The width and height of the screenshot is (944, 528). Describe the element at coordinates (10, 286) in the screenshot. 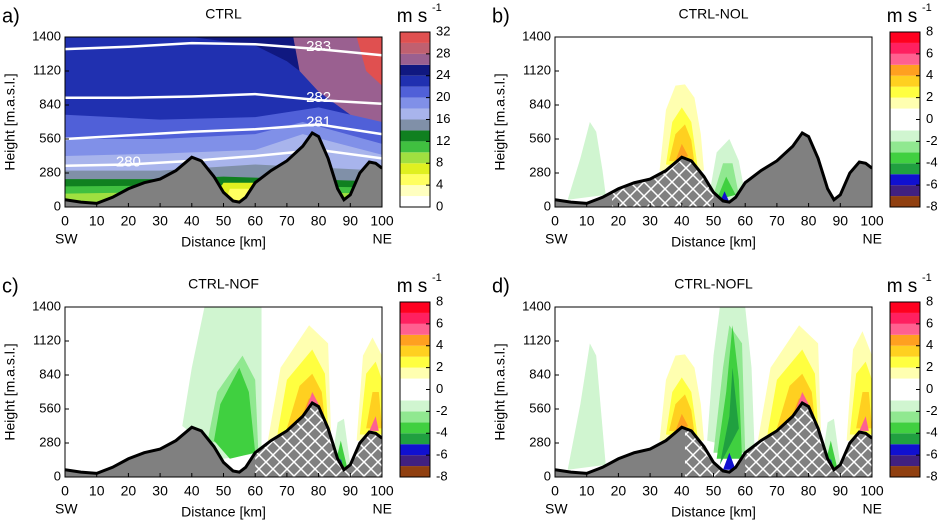

I see `panel-label: c)` at that location.